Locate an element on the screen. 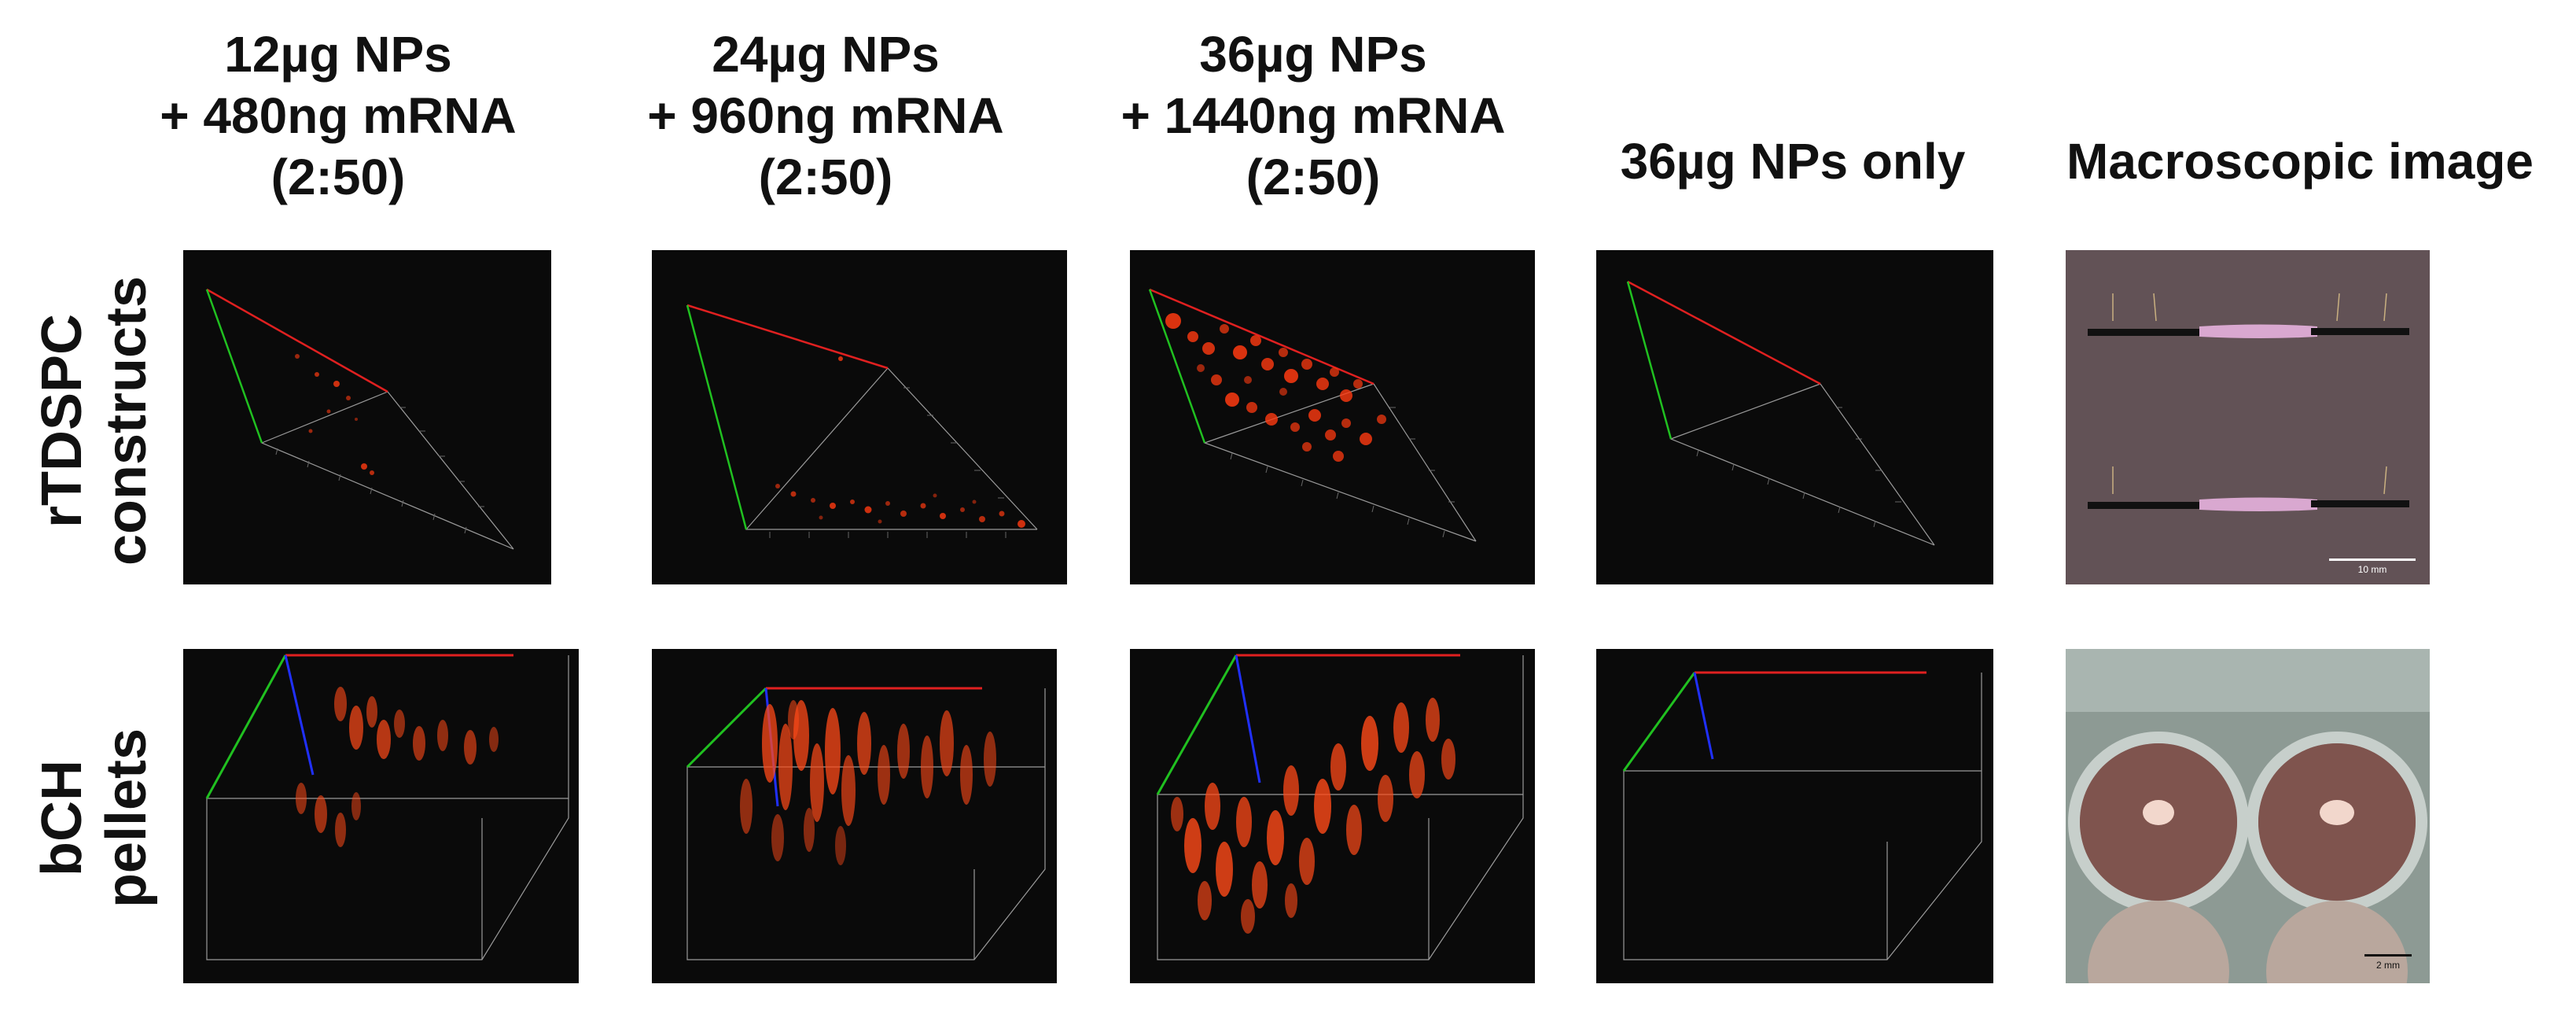 This screenshot has width=2576, height=1010. column-header-24ug: 24µg NPs + 960ng mRNA (2:50) is located at coordinates (826, 122).